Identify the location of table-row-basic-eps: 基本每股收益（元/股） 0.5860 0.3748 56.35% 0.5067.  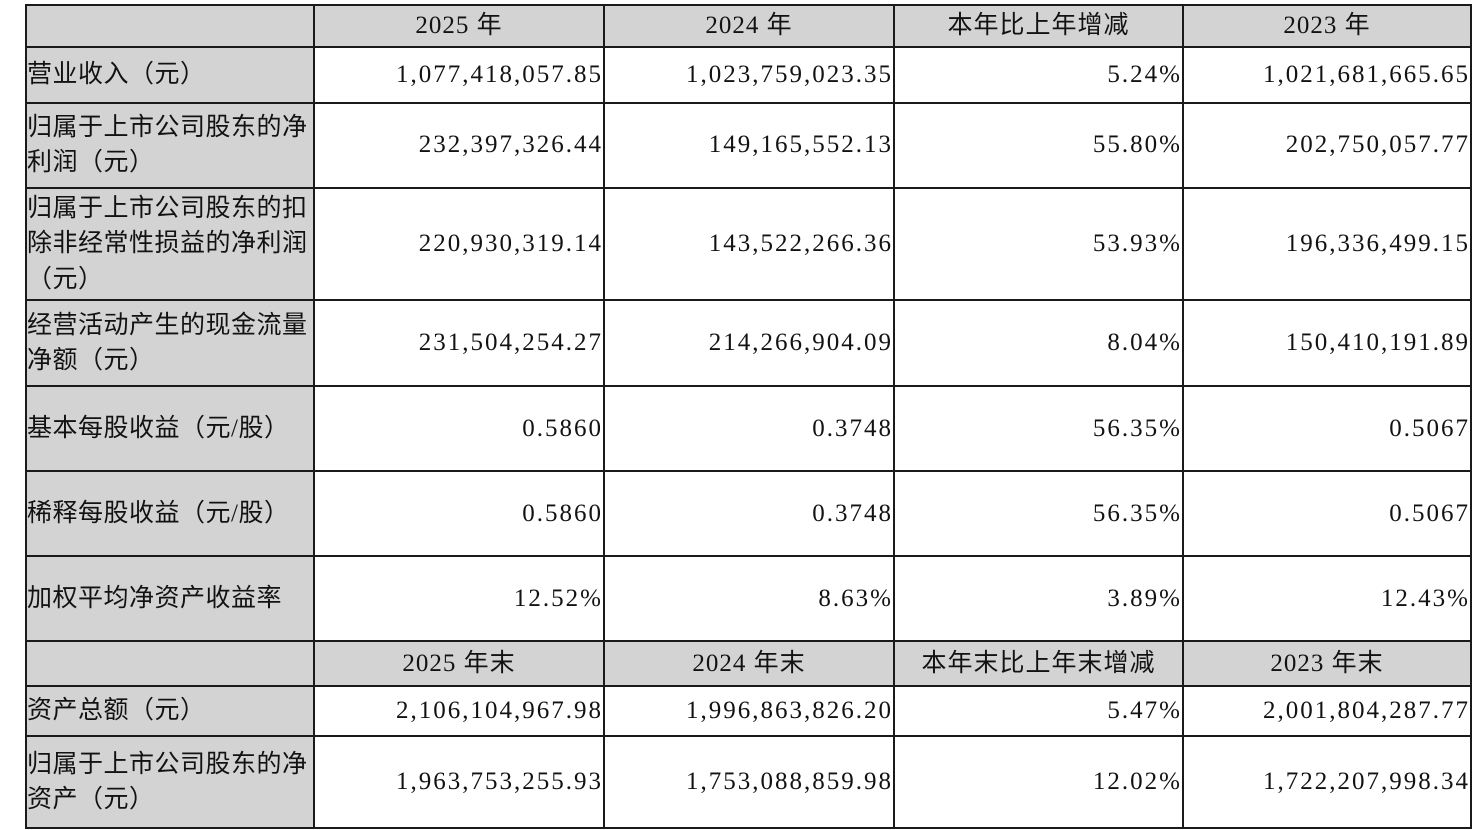
(748, 428).